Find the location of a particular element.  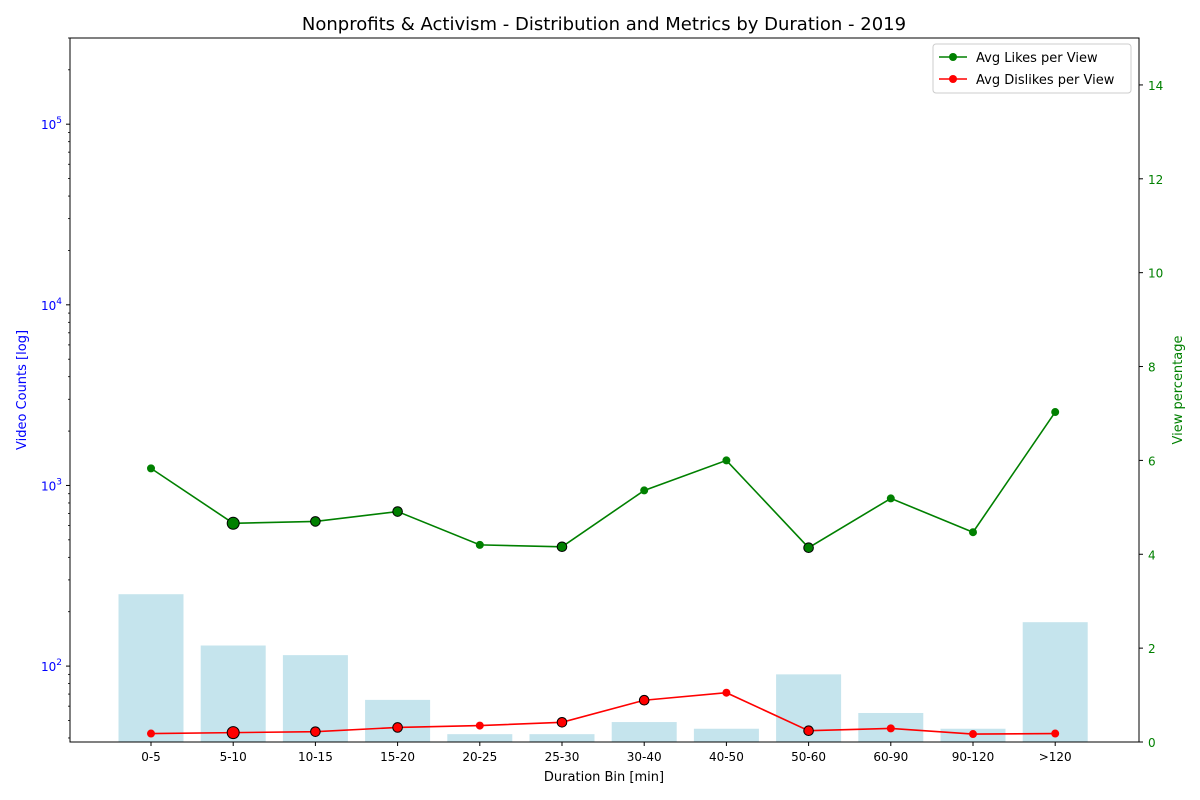

bars-layer is located at coordinates (603, 668).